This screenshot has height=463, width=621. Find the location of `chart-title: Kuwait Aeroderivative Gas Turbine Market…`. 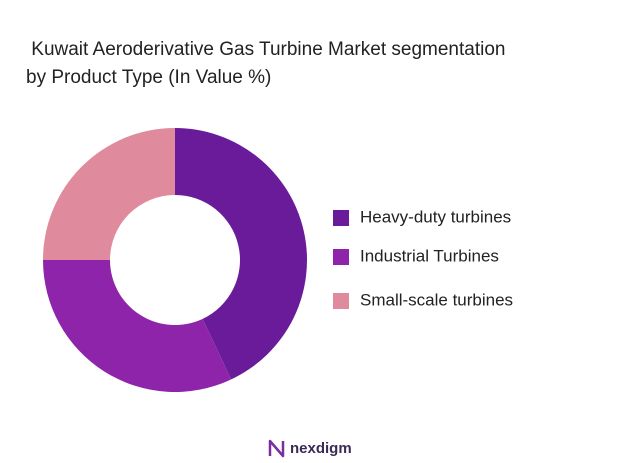

chart-title: Kuwait Aeroderivative Gas Turbine Market… is located at coordinates (265, 49).